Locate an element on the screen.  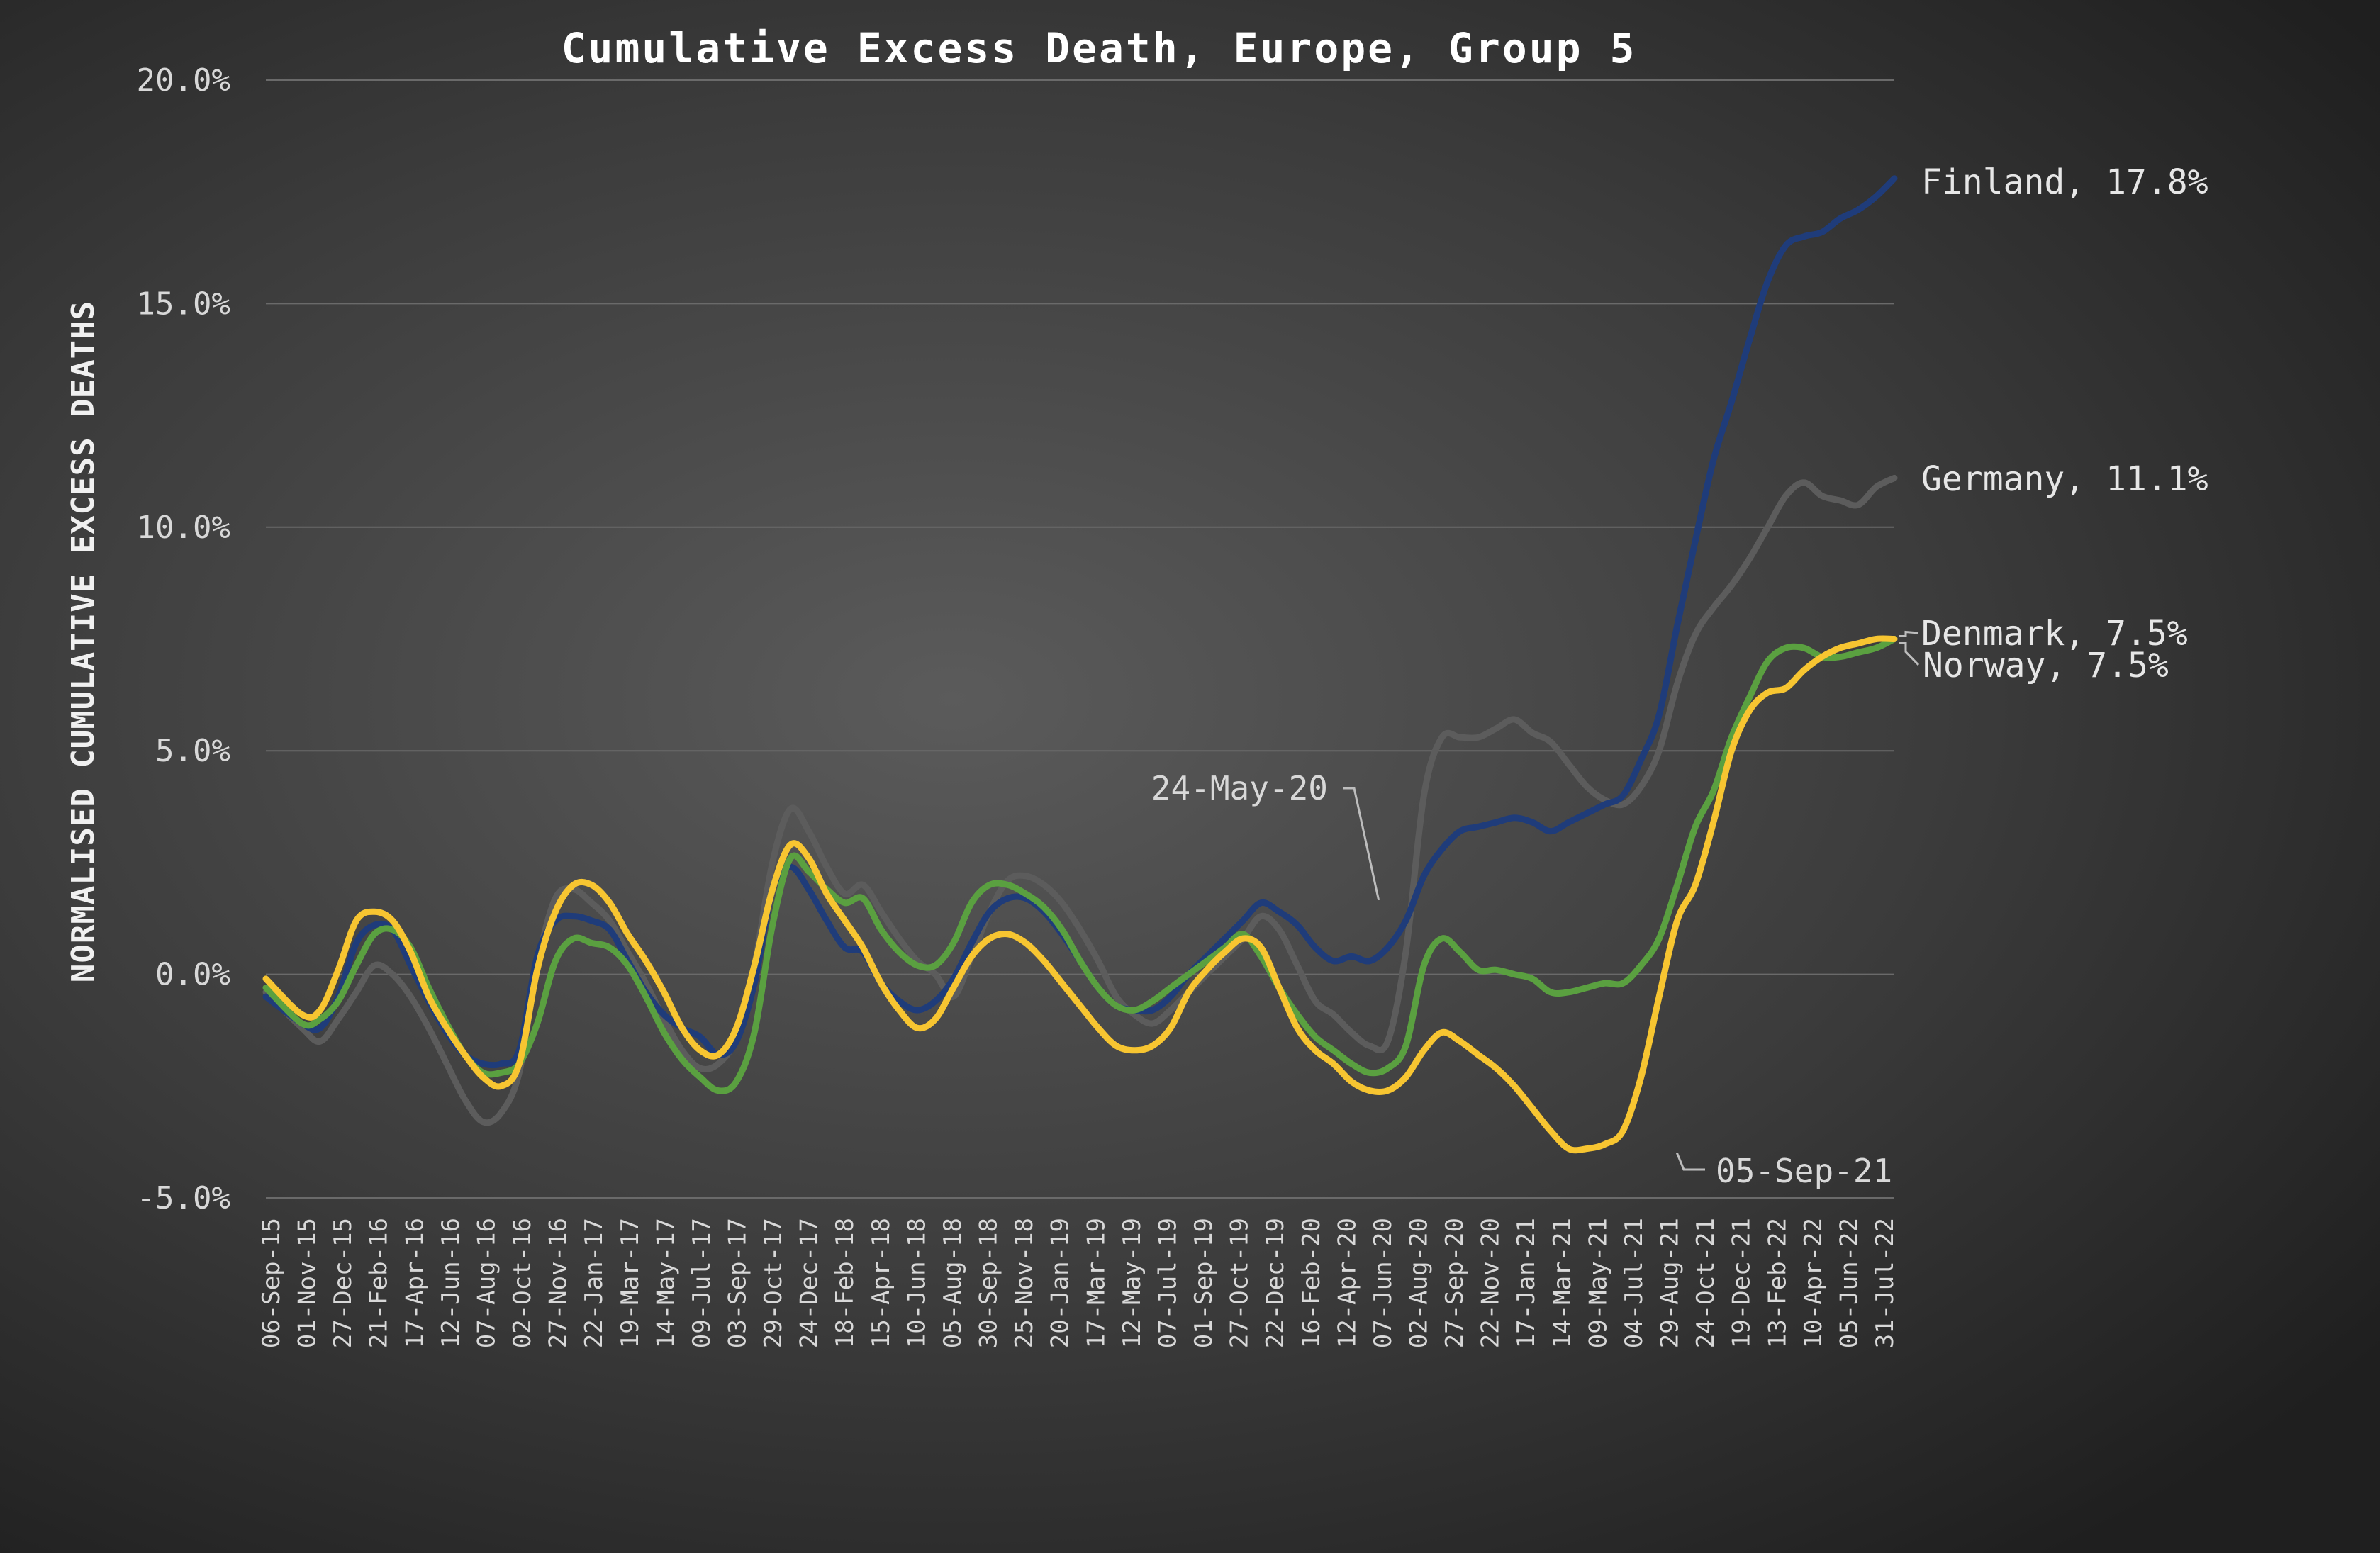
x-tick-label: 27-Sep-20 is located at coordinates (1455, 1283).